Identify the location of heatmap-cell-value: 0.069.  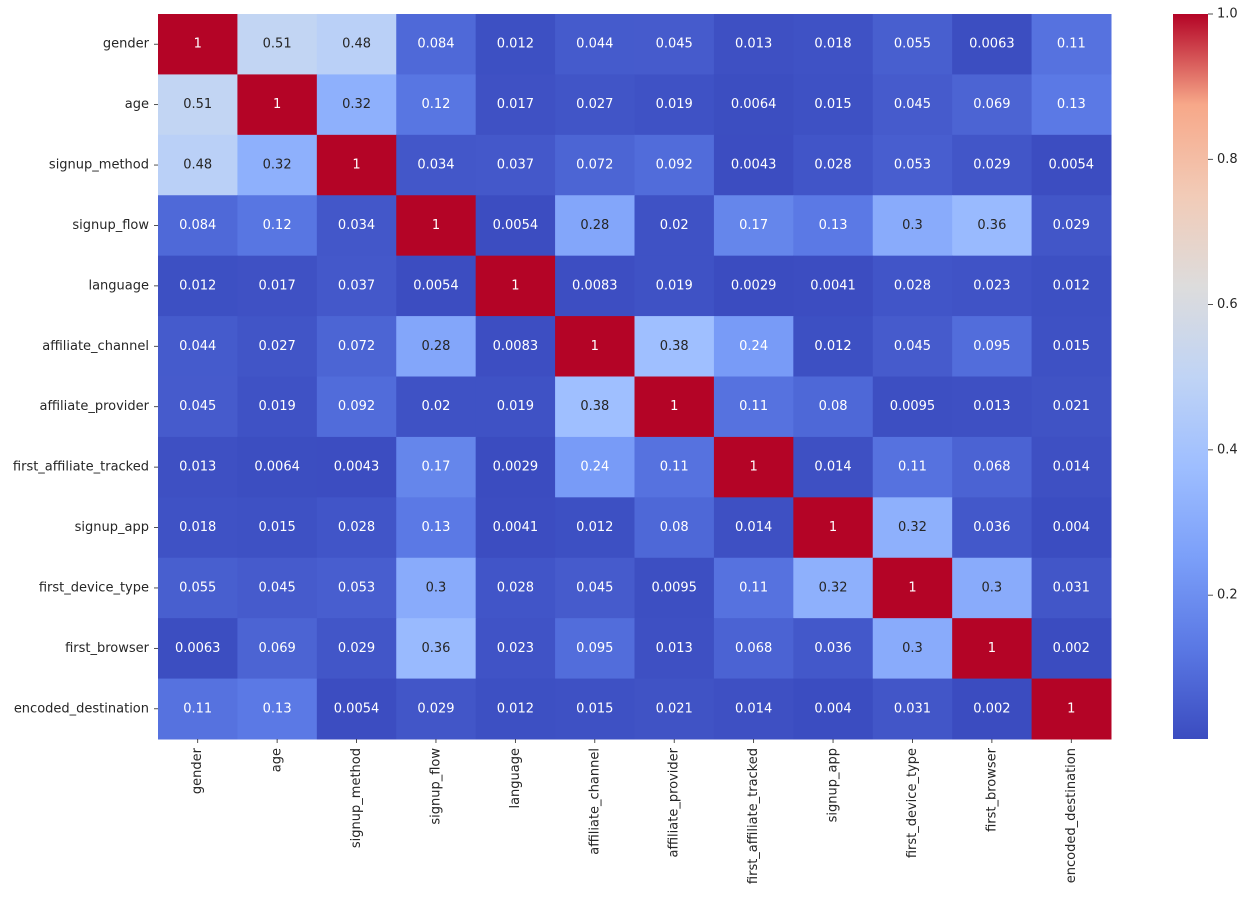
(277, 648).